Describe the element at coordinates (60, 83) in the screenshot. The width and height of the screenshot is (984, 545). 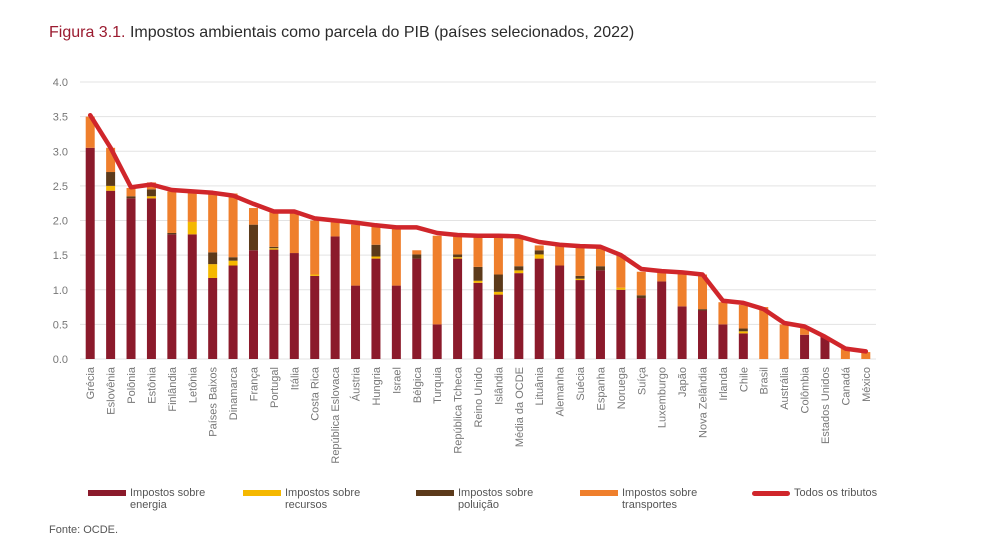
I see `y-tick-label: 4.0` at that location.